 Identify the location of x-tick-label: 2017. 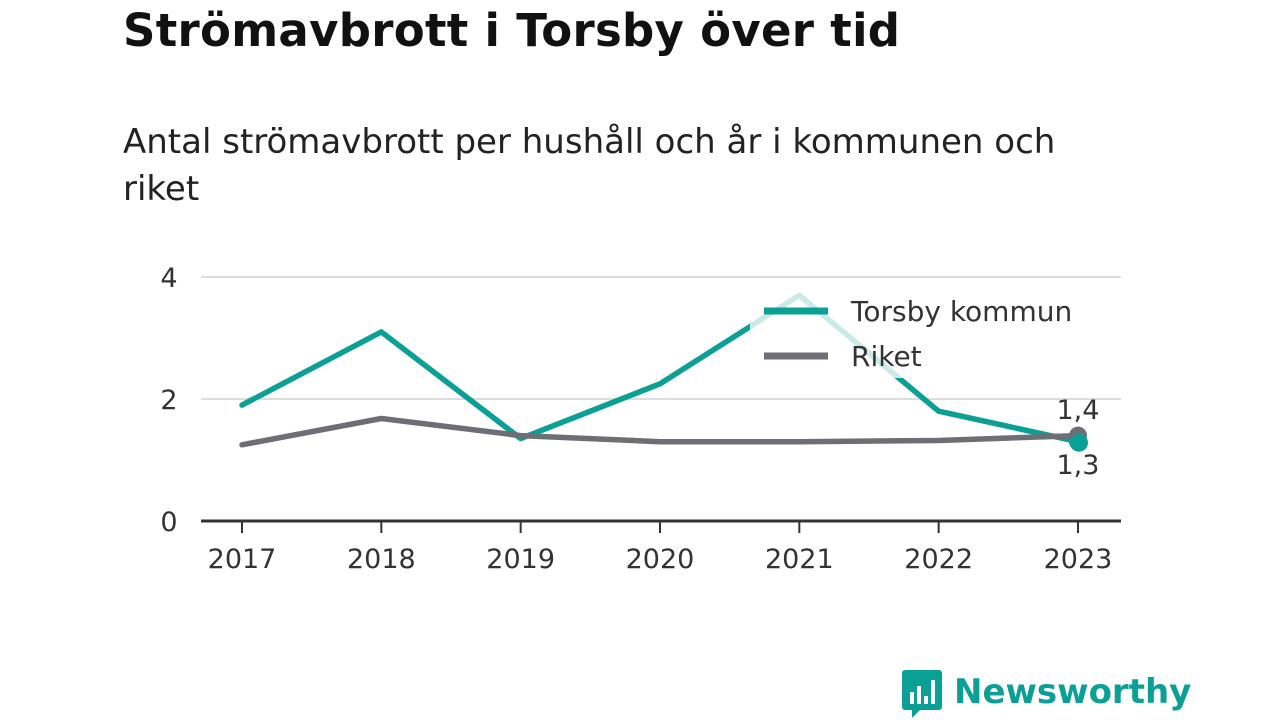
(242, 559).